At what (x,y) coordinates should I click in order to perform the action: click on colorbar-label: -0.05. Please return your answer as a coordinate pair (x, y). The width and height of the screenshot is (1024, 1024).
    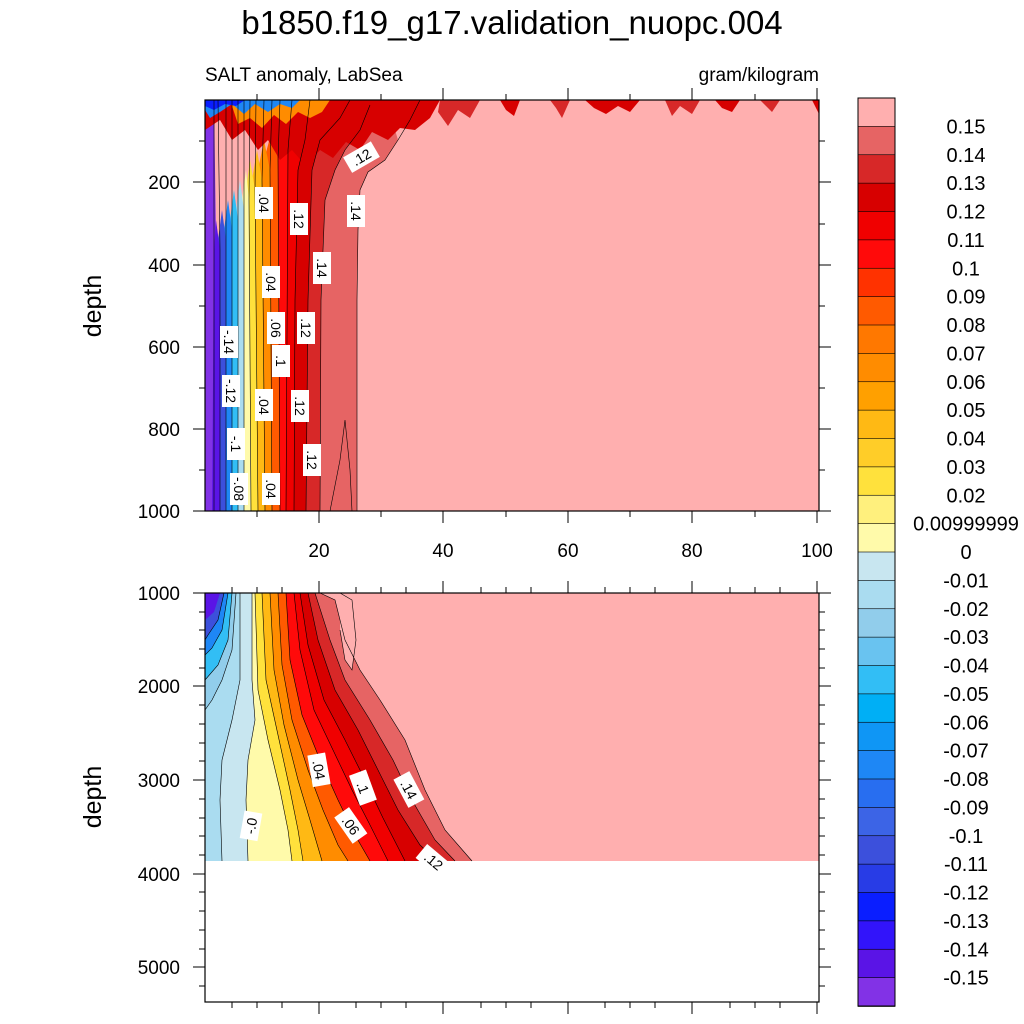
    Looking at the image, I should click on (966, 695).